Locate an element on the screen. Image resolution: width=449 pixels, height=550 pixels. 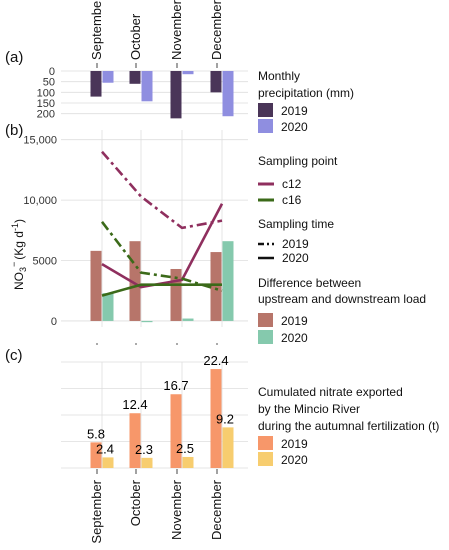
legend-a-swatch-2019 is located at coordinates (265, 110).